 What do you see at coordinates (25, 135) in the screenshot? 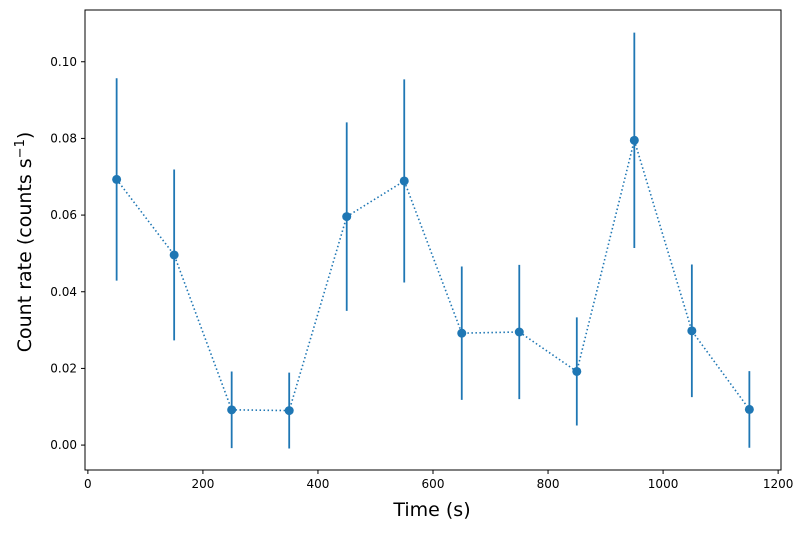
I see `y-axis-title-close: )` at bounding box center [25, 135].